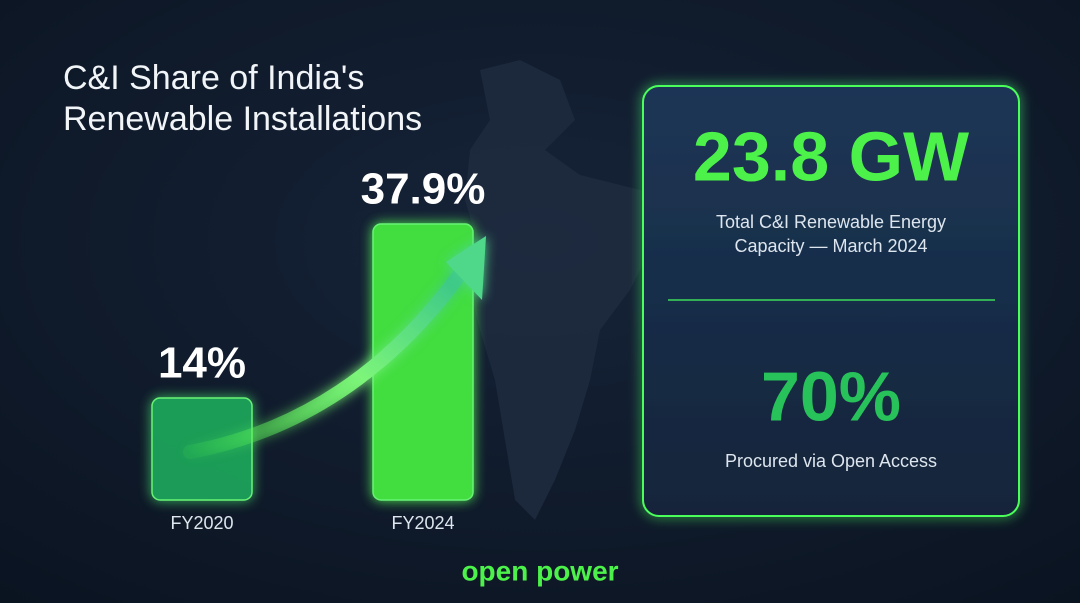 Image resolution: width=1080 pixels, height=603 pixels. What do you see at coordinates (831, 396) in the screenshot?
I see `secondary-stat: 70%` at bounding box center [831, 396].